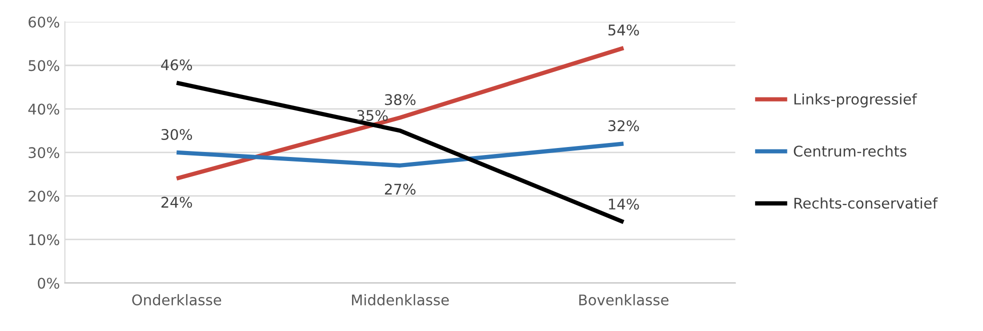 This screenshot has height=331, width=983. Describe the element at coordinates (44, 240) in the screenshot. I see `y-tick-label: 10%` at that location.